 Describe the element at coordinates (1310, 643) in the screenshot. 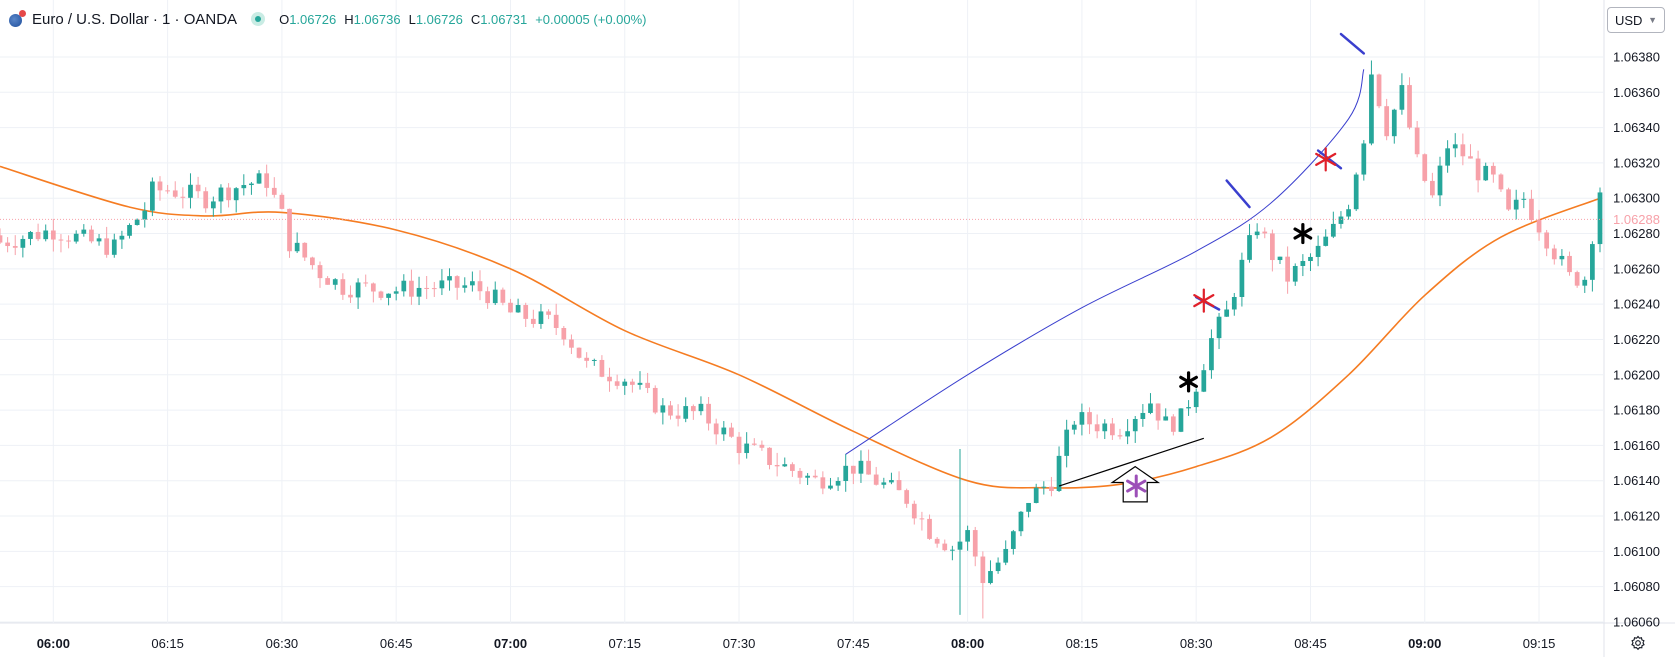

I see `time-tick-label: 08:45` at that location.